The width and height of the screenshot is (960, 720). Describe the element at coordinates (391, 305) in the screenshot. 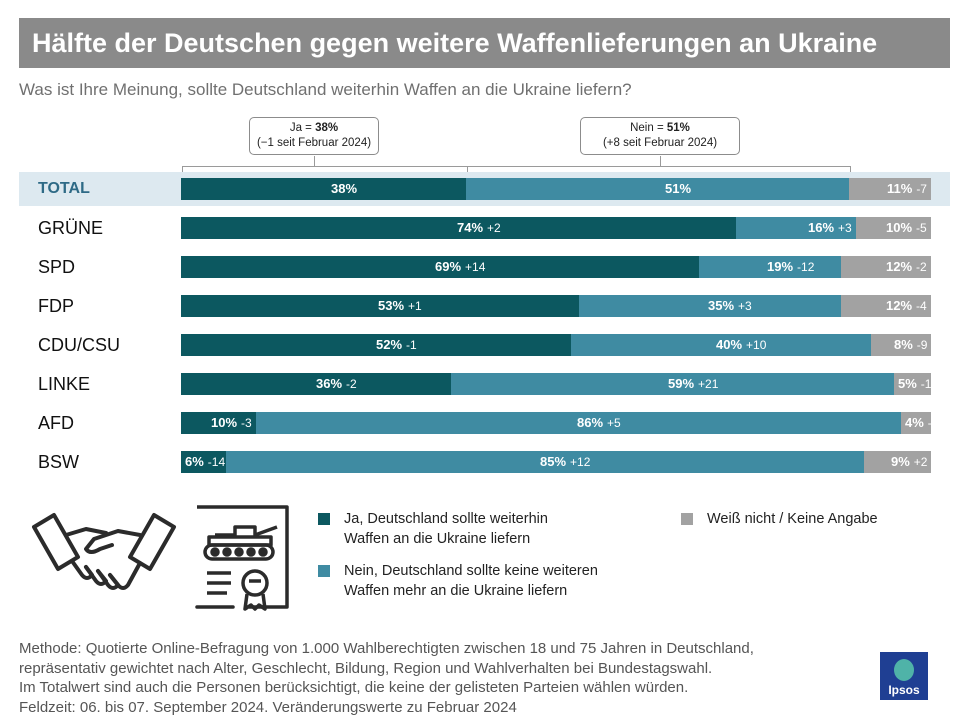

I see `data-label-value: 53%` at that location.